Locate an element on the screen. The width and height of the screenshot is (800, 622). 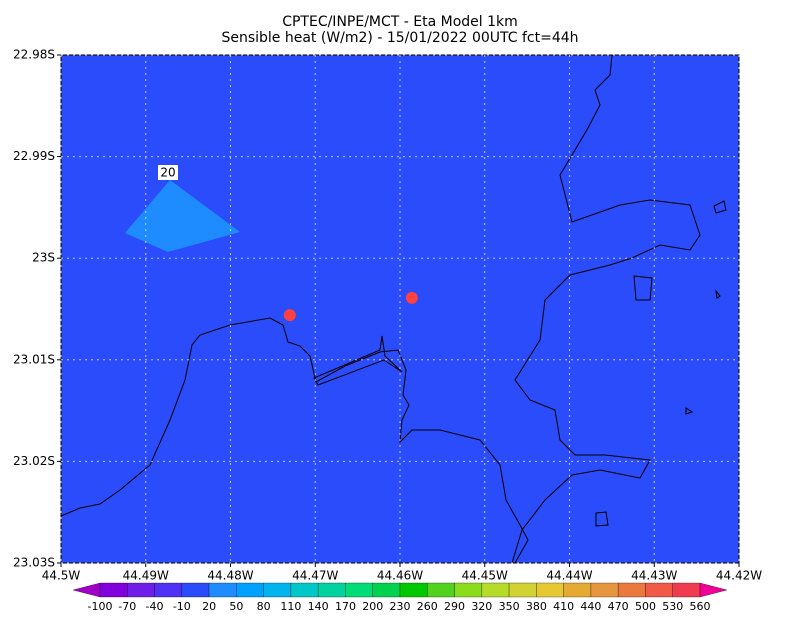
y-tick-label: 23.01S is located at coordinates (34, 359).